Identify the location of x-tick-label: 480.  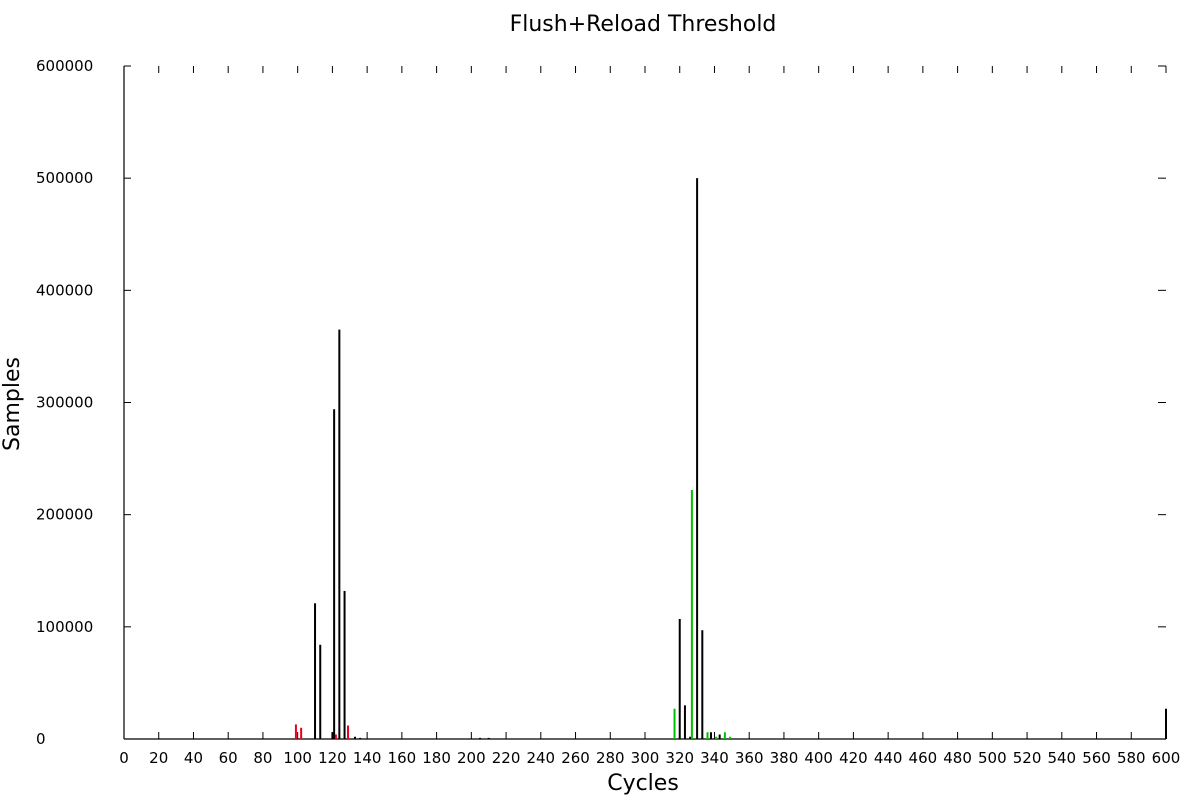
(957, 758).